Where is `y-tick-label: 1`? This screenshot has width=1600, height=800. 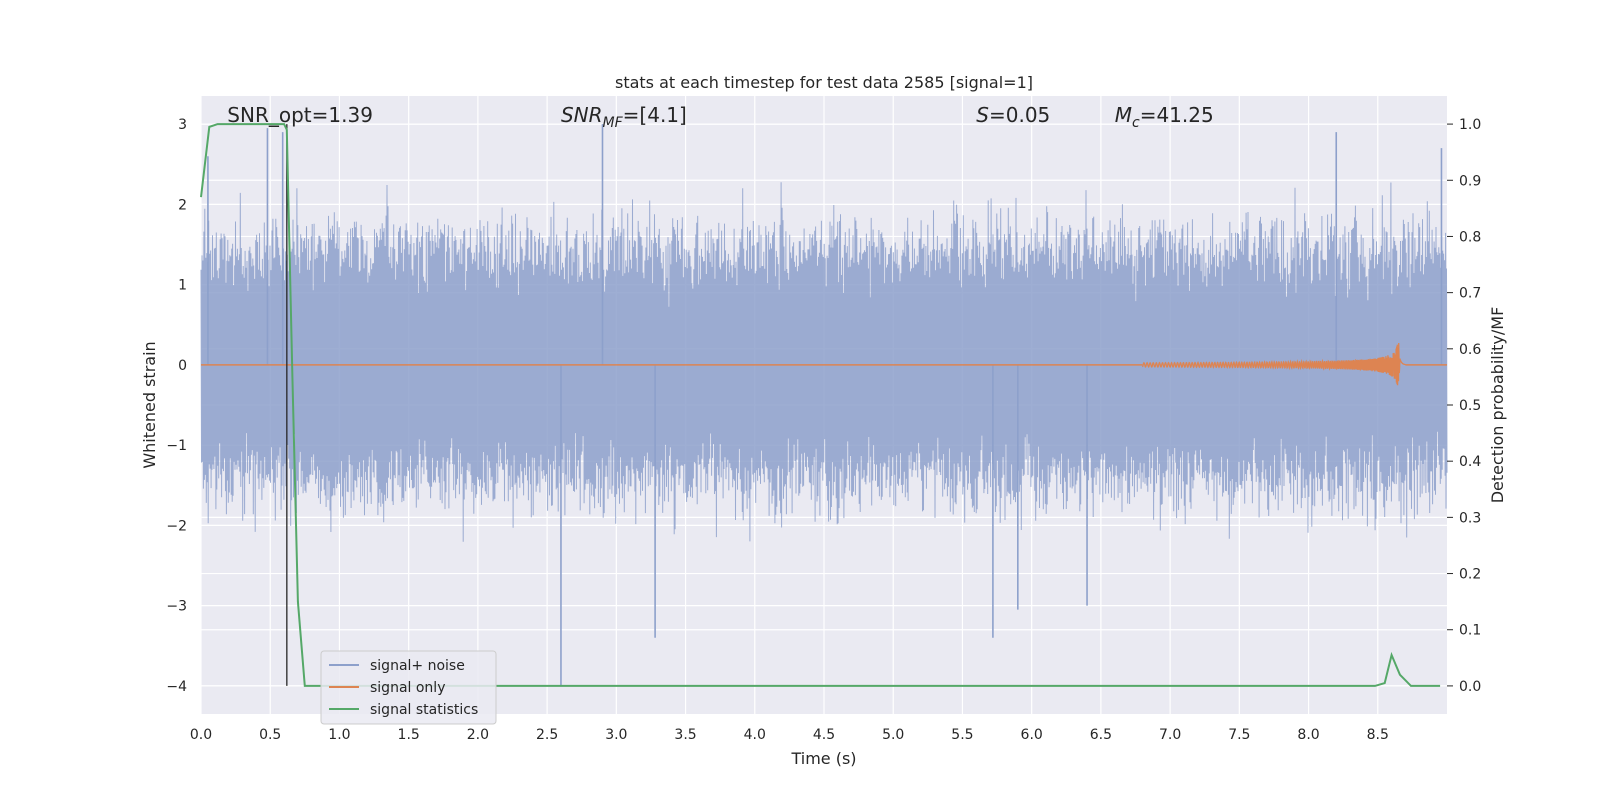 y-tick-label: 1 is located at coordinates (182, 286).